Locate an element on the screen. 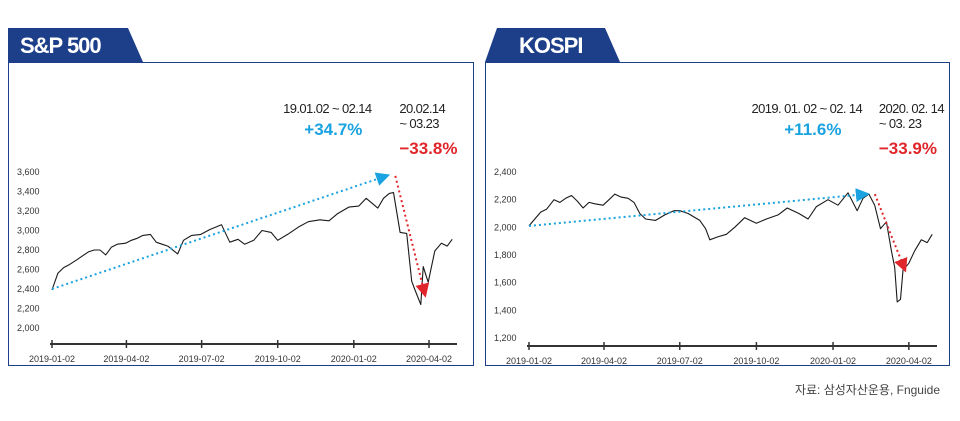 The width and height of the screenshot is (960, 421). y-tick-label: 1,400 is located at coordinates (505, 310).